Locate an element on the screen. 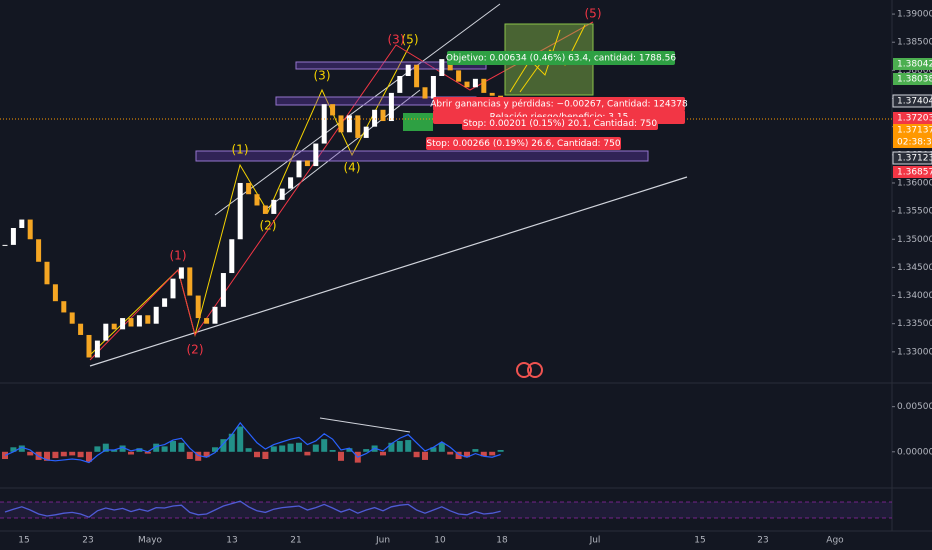 The width and height of the screenshot is (932, 550). zone is located at coordinates (422, 156).